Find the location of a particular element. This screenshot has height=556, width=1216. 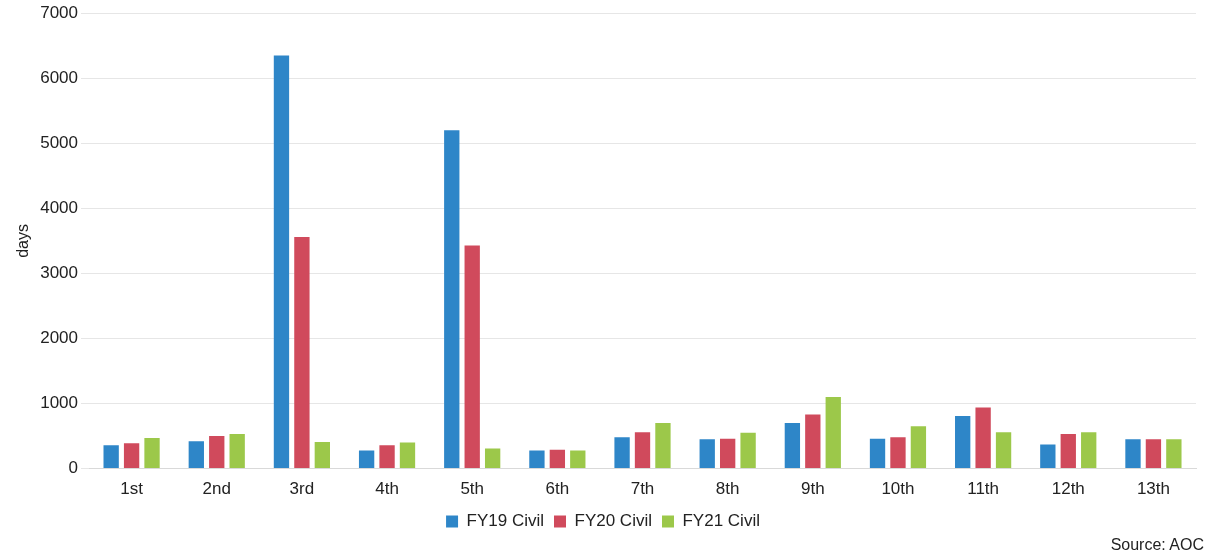

x-tick-label: 3rd is located at coordinates (302, 489).